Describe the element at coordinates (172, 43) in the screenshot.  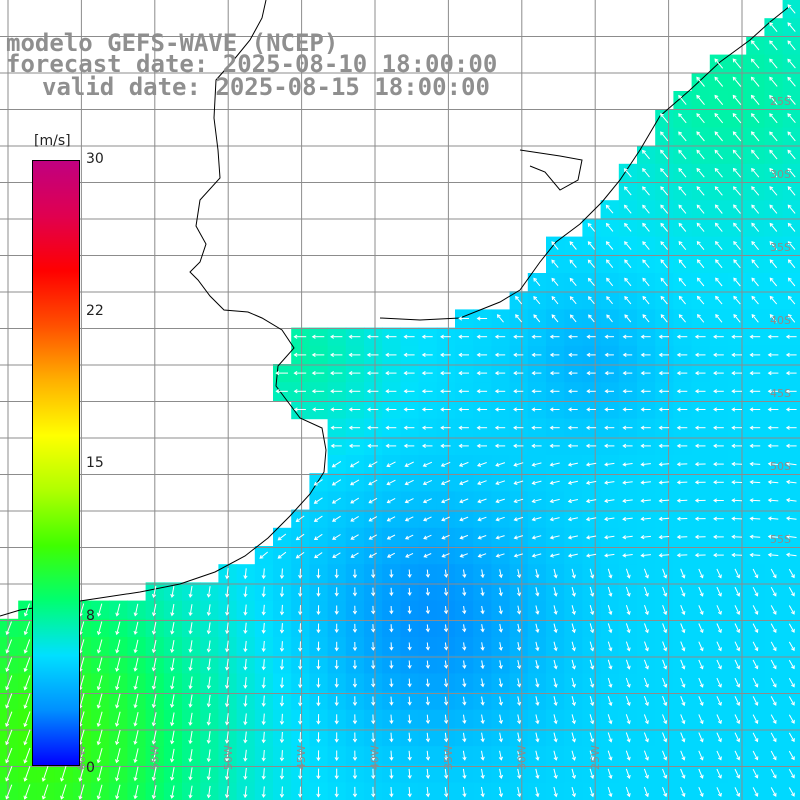
I see `title-model: modelo GEFS-WAVE (NCEP)` at that location.